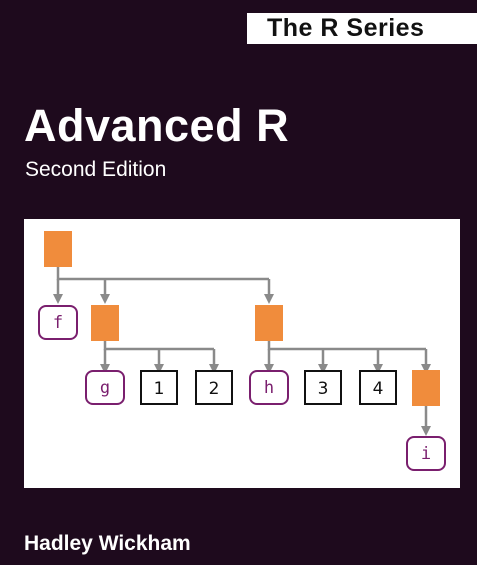 This screenshot has height=565, width=477. I want to click on book-title: Advanced R, so click(157, 125).